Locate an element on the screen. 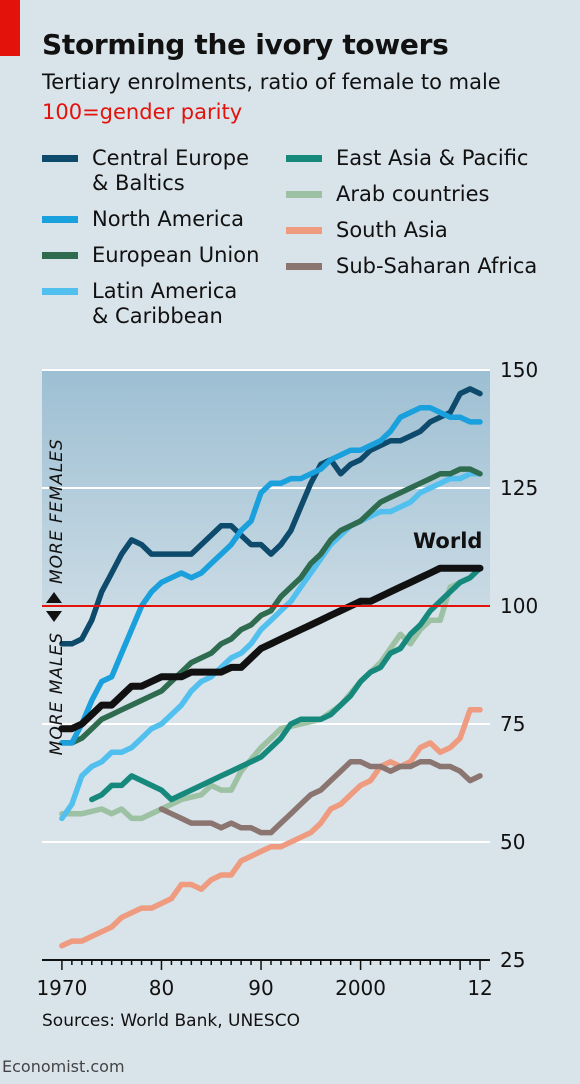 This screenshot has height=1084, width=580. legend-label: European Union is located at coordinates (176, 255).